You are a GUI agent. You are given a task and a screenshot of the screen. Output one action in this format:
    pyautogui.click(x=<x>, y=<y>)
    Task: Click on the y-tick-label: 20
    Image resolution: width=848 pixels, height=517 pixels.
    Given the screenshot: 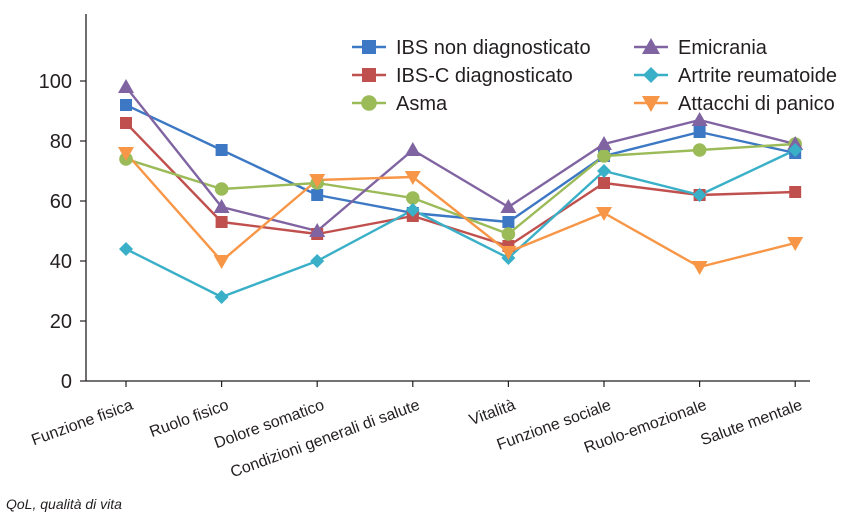 What is the action you would take?
    pyautogui.click(x=61, y=322)
    